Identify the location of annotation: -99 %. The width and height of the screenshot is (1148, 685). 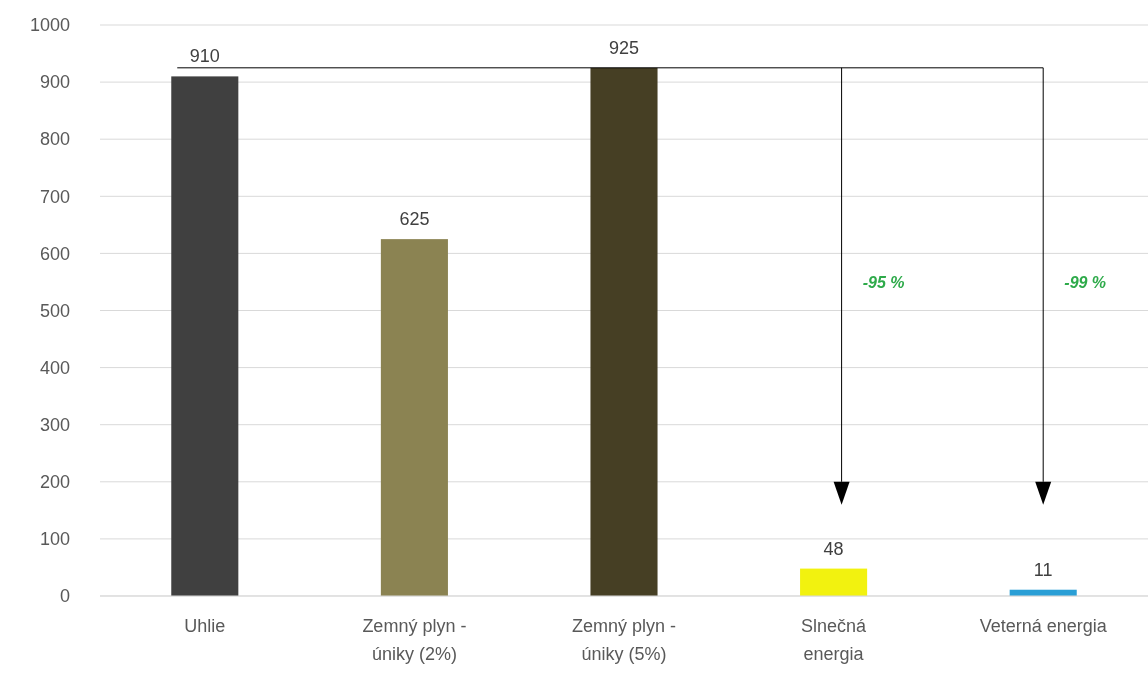
(1085, 282).